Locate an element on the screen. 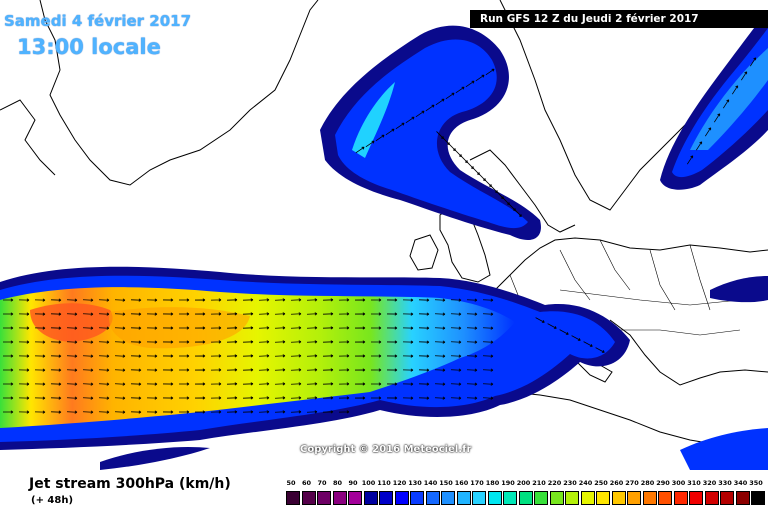 This screenshot has height=512, width=768. scale-label-180: 180 is located at coordinates (492, 483).